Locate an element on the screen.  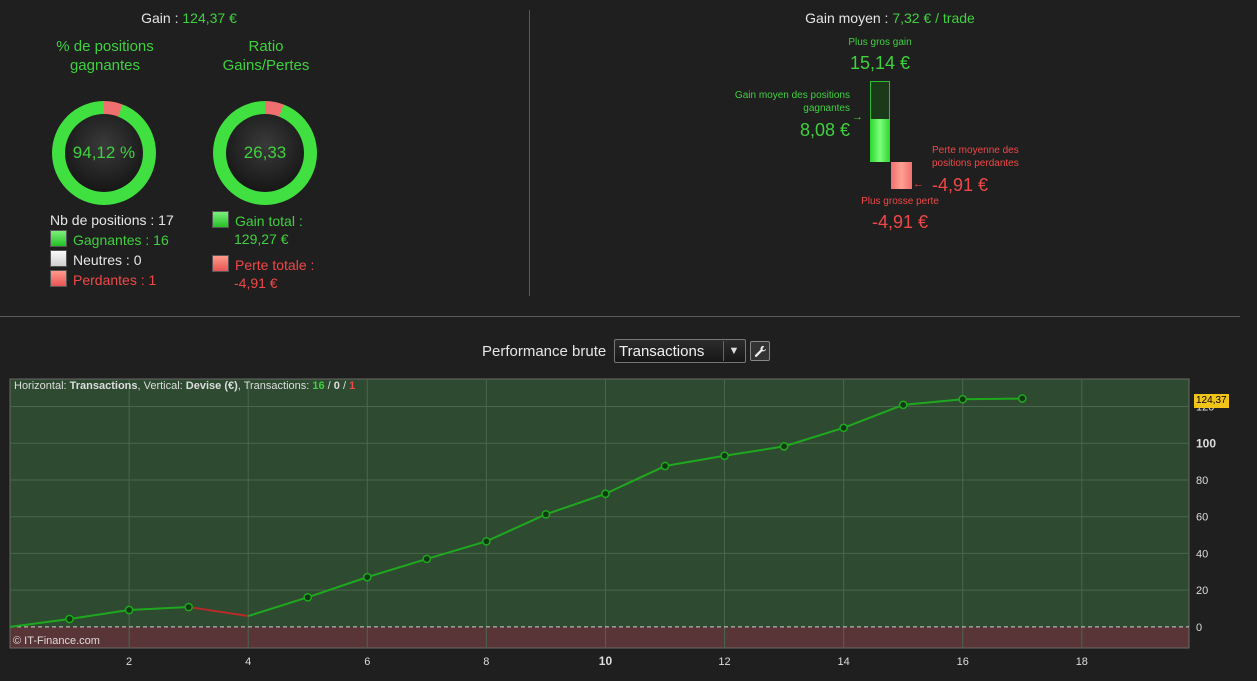
x-tick-label: 14 is located at coordinates (844, 662).